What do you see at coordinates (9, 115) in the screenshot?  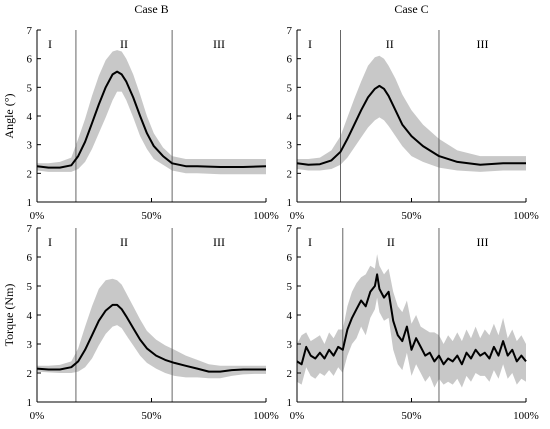 I see `y-axis-label: Angle (°)` at bounding box center [9, 115].